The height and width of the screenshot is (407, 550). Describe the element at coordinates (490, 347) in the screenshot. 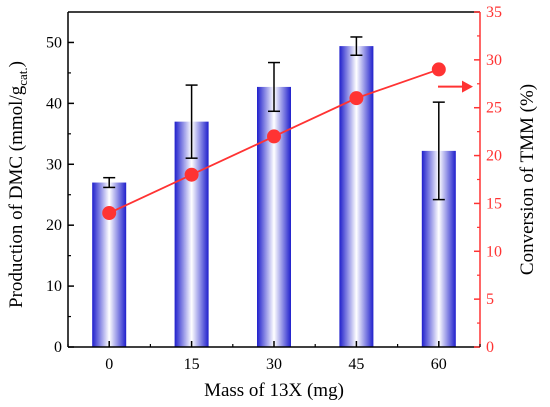

I see `right-tick-label: 0` at that location.